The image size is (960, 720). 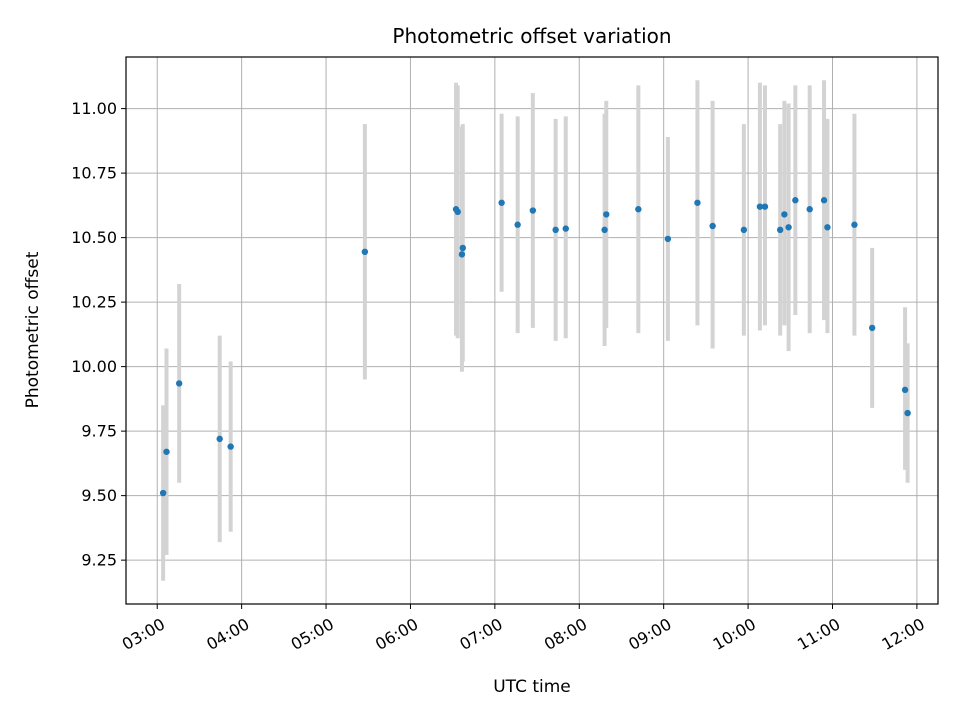 I want to click on y-tick-label: 10.00, so click(x=94, y=366).